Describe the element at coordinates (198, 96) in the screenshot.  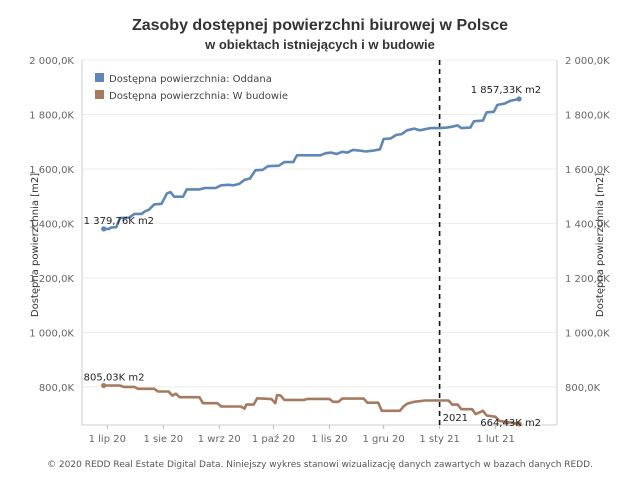
I see `legend-label-w-budowie: Dostępna powierzchnia: W budowie` at that location.